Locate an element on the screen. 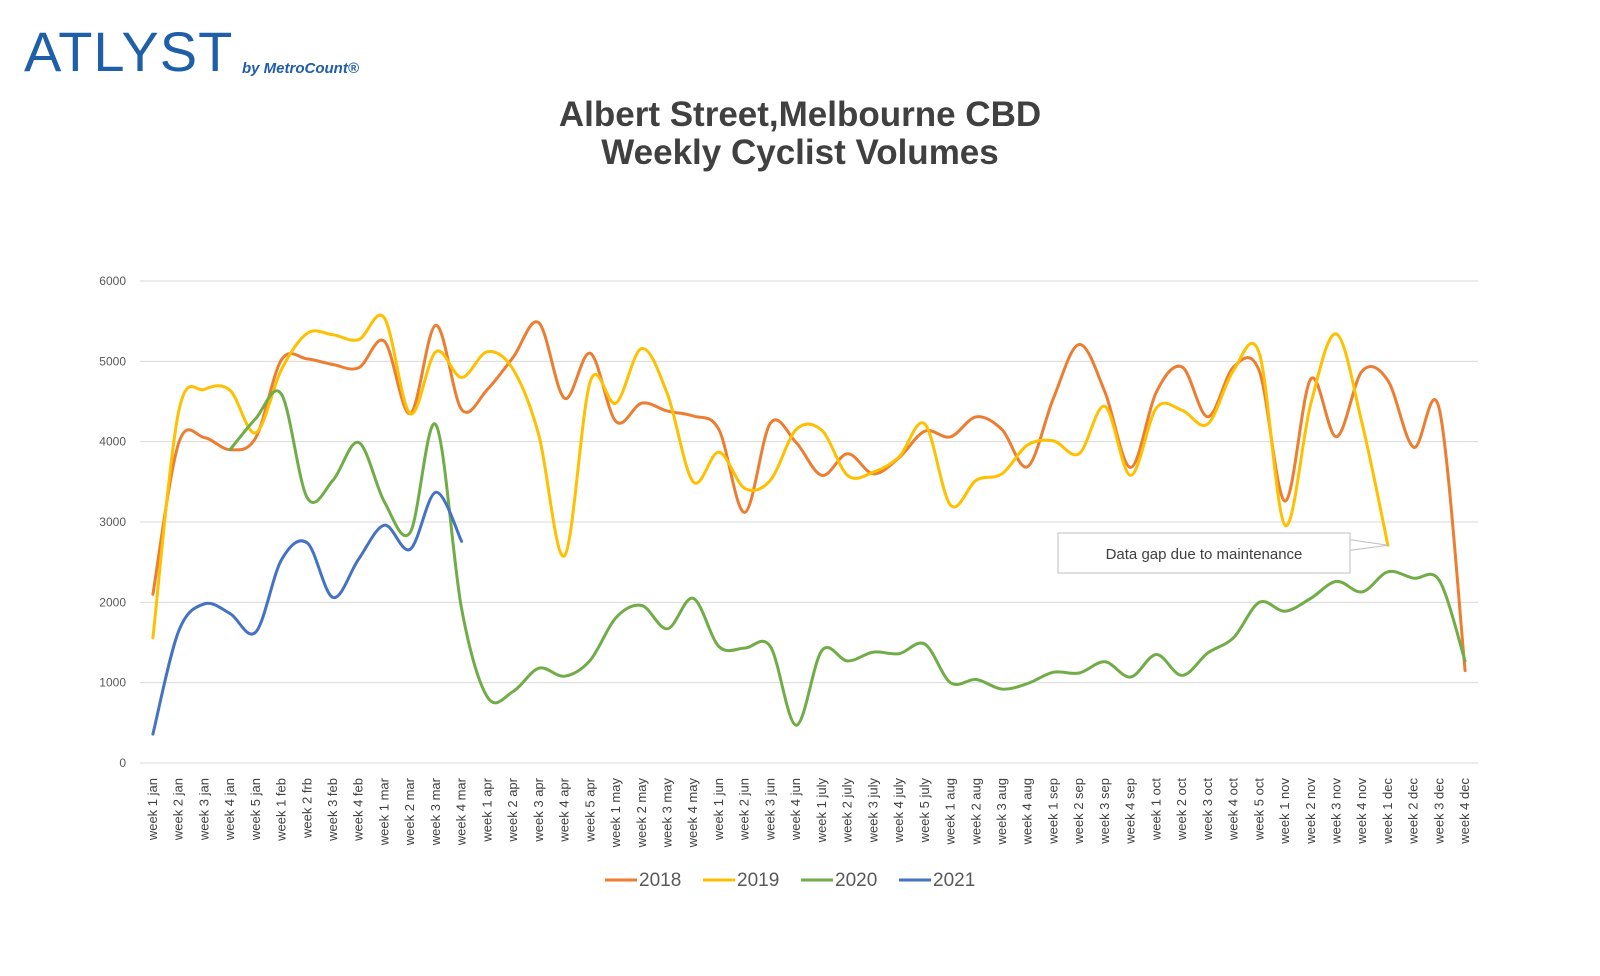 Image resolution: width=1600 pixels, height=976 pixels. x-tick-label: week 3 jun is located at coordinates (769, 809).